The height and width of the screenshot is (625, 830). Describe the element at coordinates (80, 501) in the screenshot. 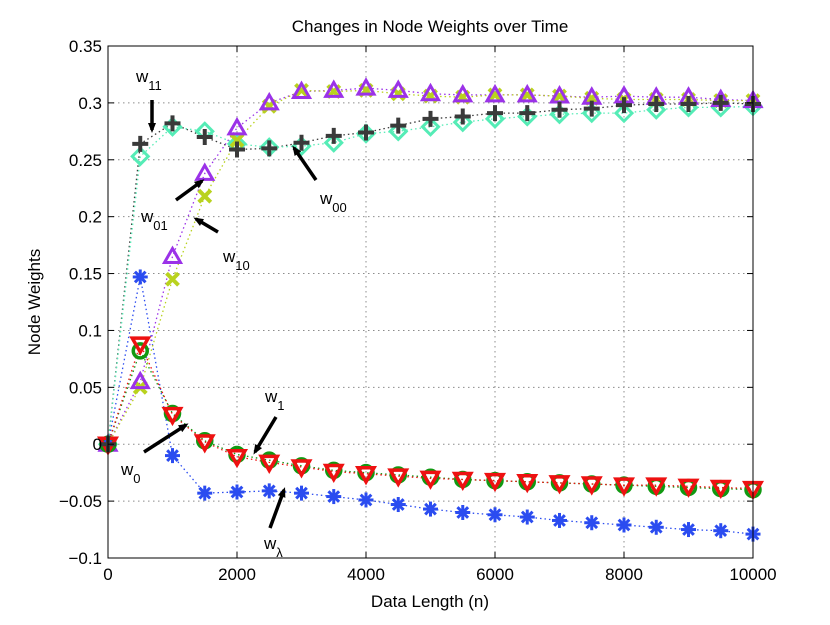

I see `y-tick-label: −0.05` at that location.